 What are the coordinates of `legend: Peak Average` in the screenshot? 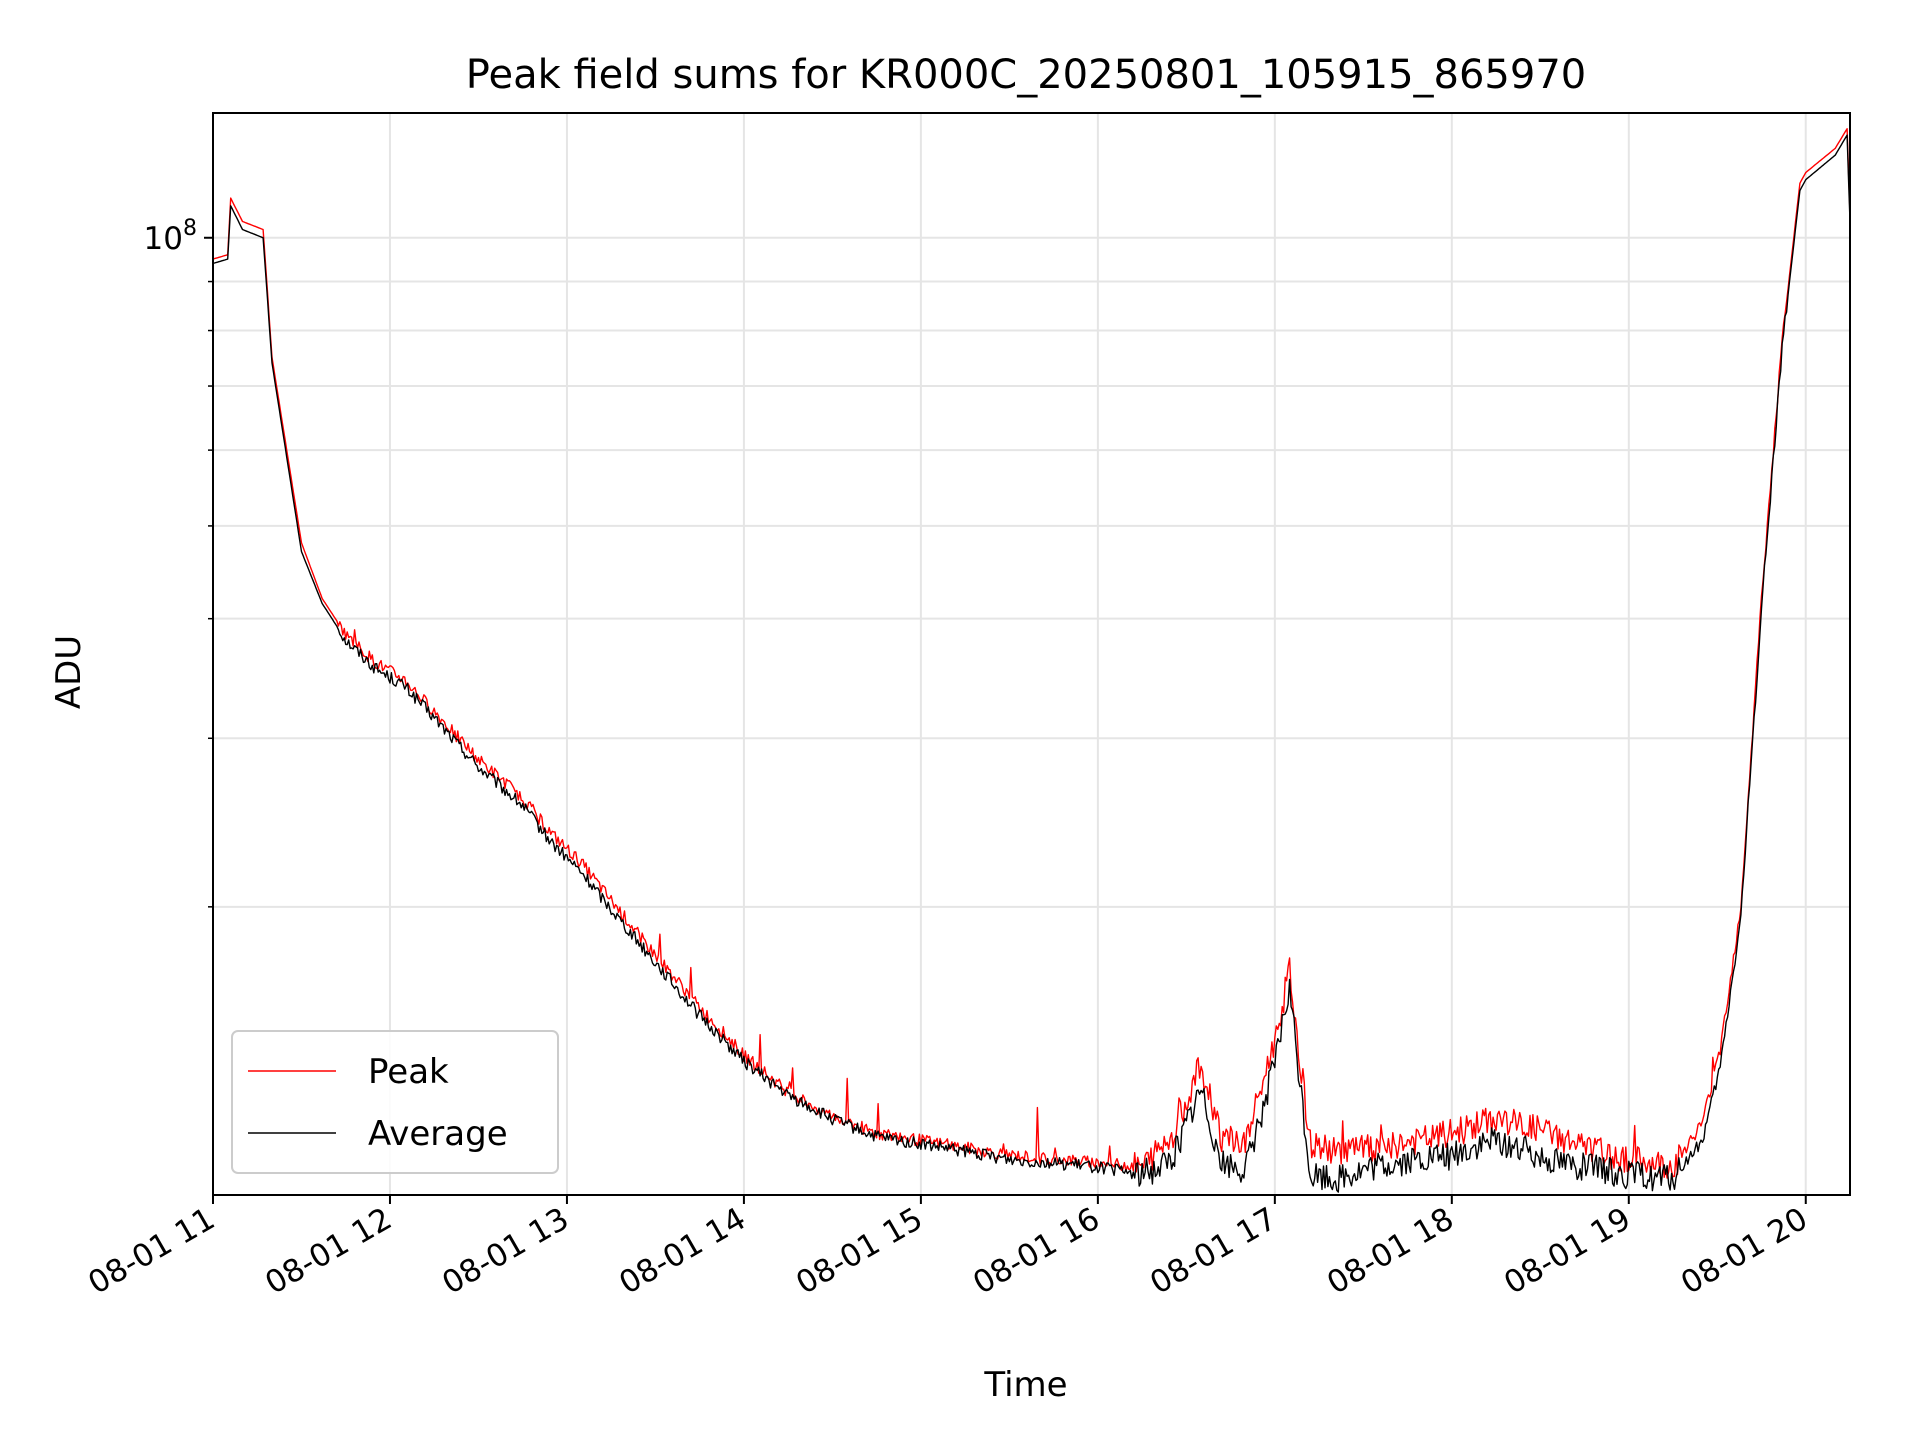 It's located at (395, 1102).